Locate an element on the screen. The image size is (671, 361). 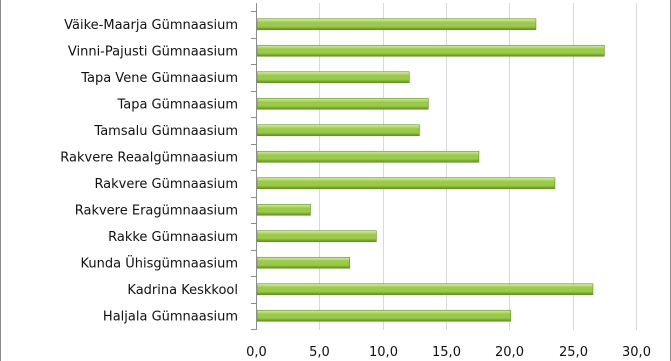
x-tick-label: 25,0 is located at coordinates (573, 352).